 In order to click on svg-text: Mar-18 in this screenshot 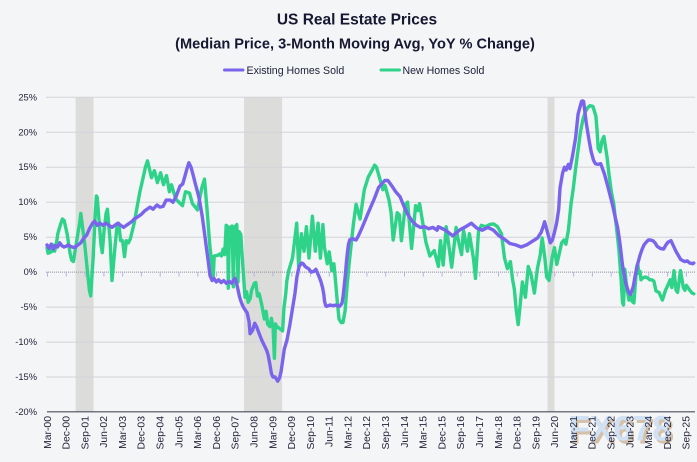, I will do `click(499, 432)`.